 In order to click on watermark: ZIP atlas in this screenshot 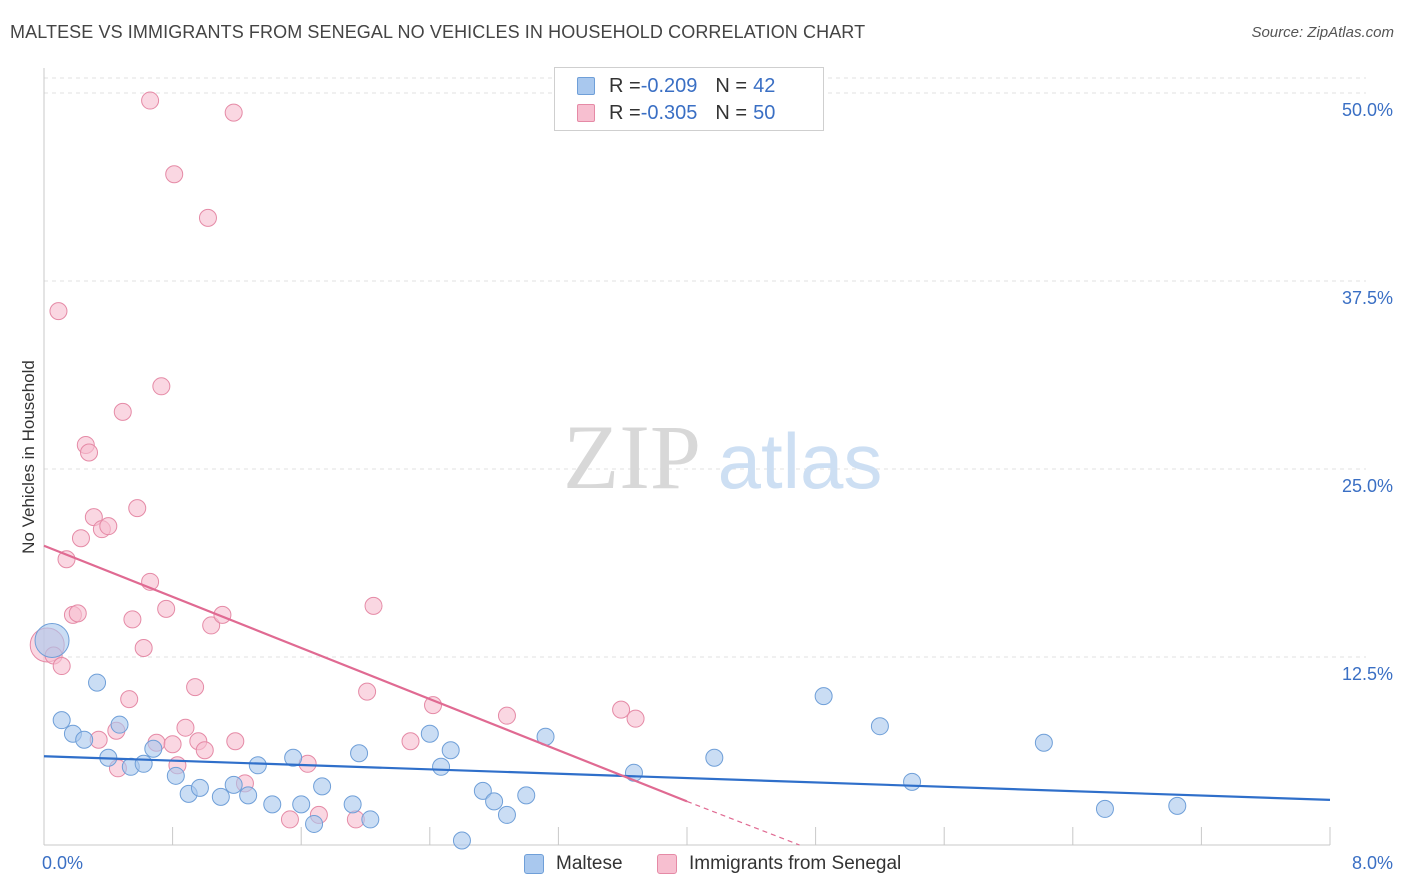, I will do `click(722, 457)`.